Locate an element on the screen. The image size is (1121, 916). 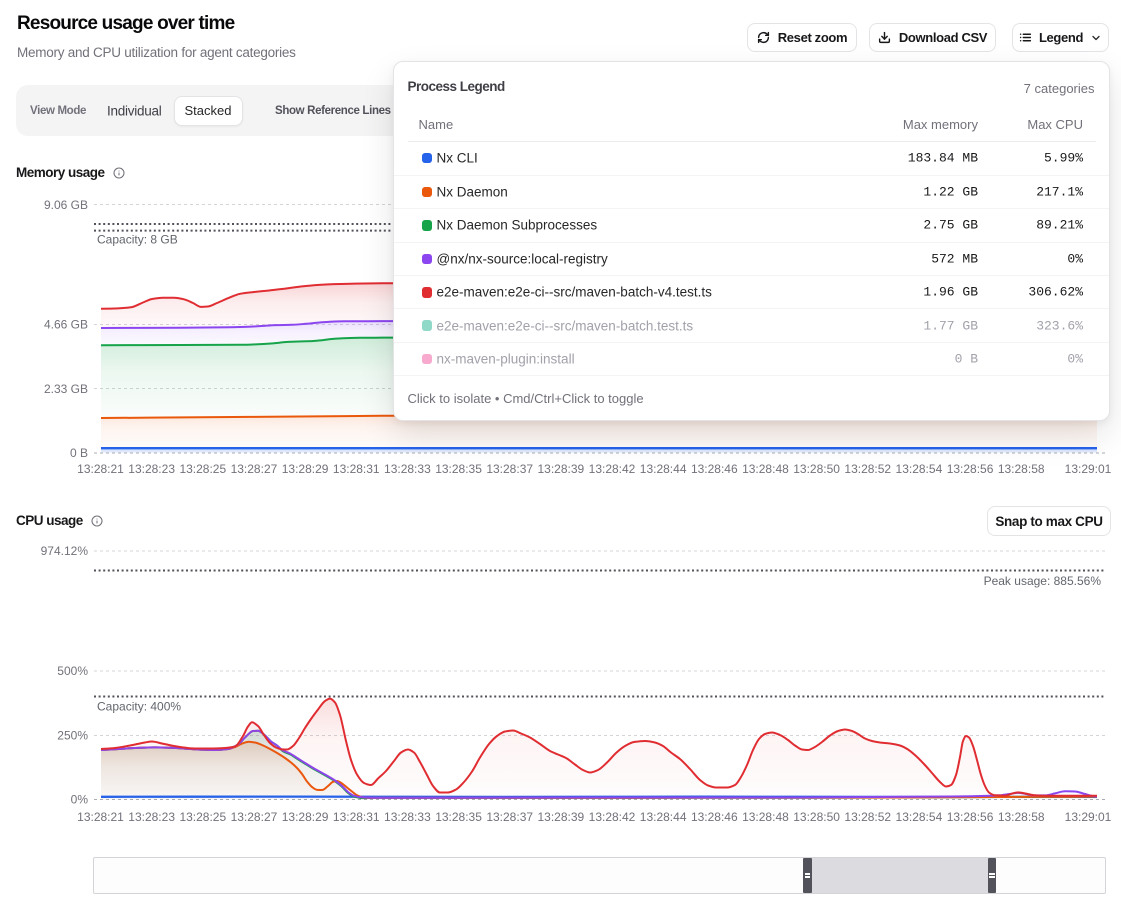
svg-text: 4.66 GB is located at coordinates (66, 325).